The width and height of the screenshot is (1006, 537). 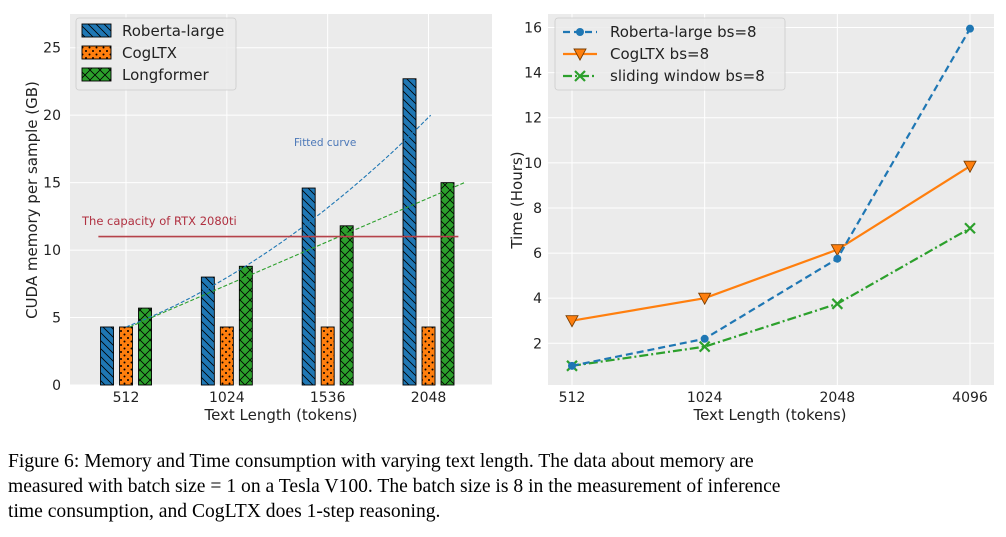 I want to click on memory-y-tick: 0, so click(x=56, y=386).